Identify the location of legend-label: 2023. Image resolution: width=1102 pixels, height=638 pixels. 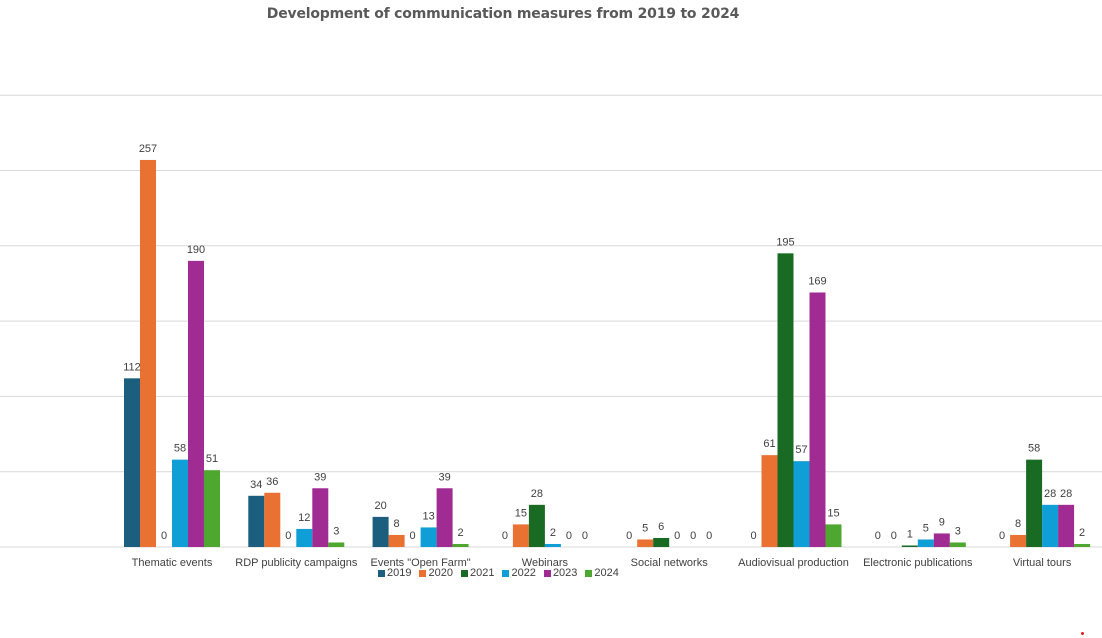
(565, 573).